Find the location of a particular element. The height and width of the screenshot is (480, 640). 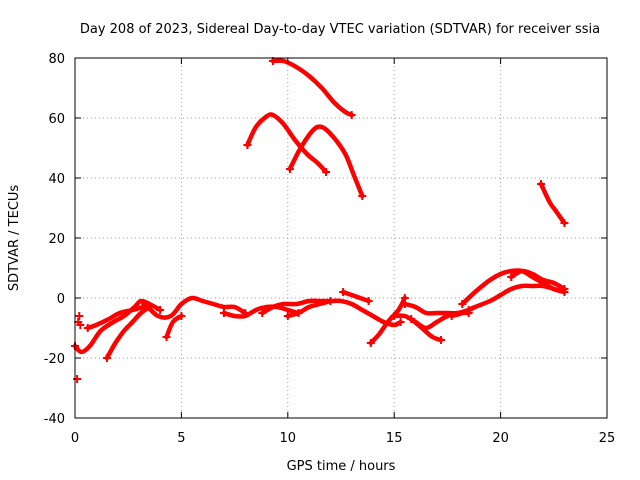

x-tick-label: 0 is located at coordinates (75, 438).